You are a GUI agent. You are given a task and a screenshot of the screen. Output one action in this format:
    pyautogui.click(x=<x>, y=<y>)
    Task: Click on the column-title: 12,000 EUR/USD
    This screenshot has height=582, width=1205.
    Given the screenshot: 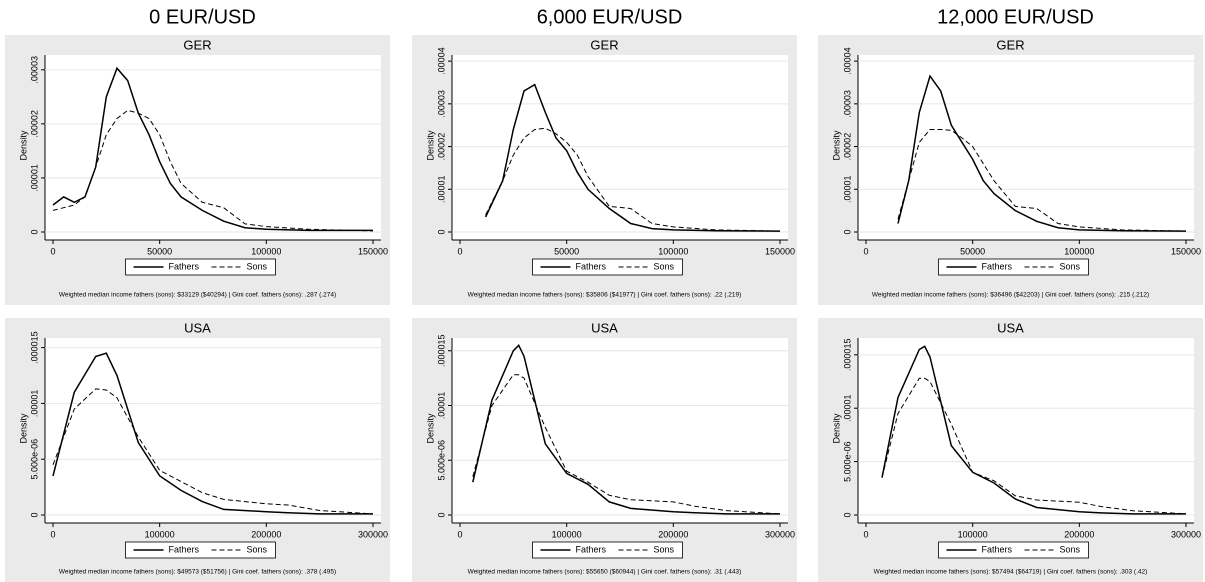 What is the action you would take?
    pyautogui.click(x=1015, y=17)
    